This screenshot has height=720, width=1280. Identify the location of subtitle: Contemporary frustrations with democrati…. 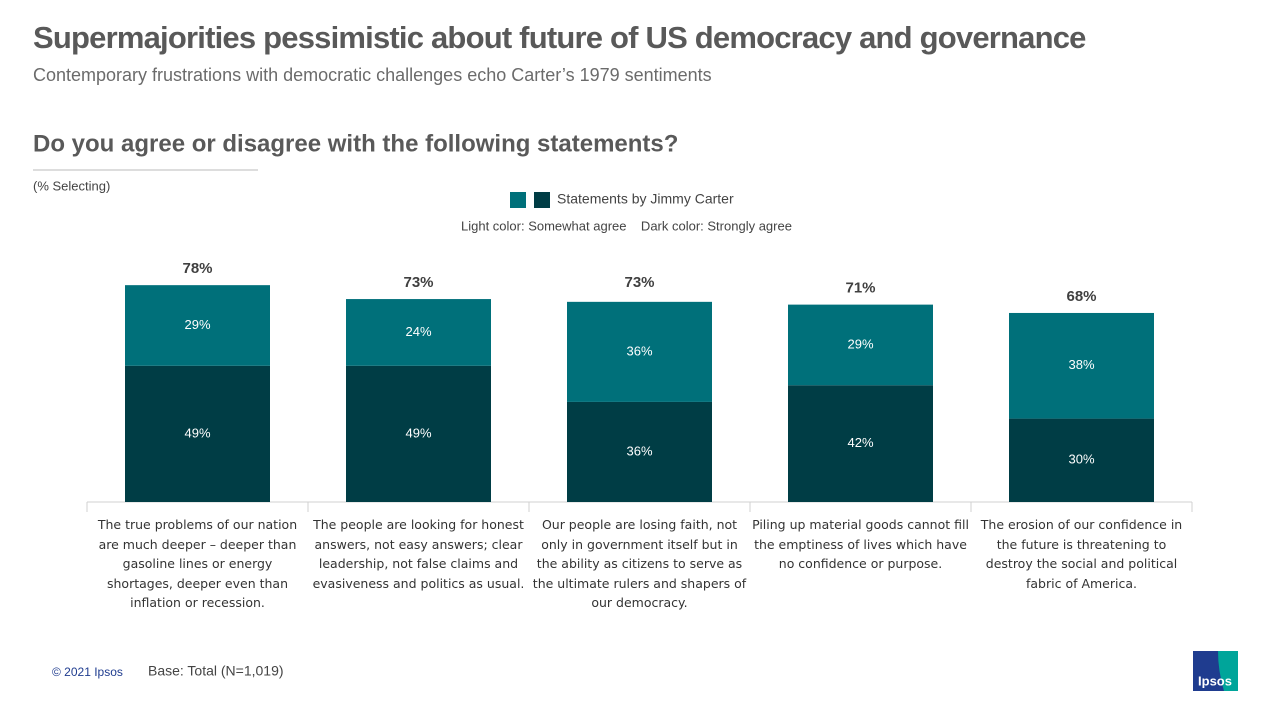
(372, 75).